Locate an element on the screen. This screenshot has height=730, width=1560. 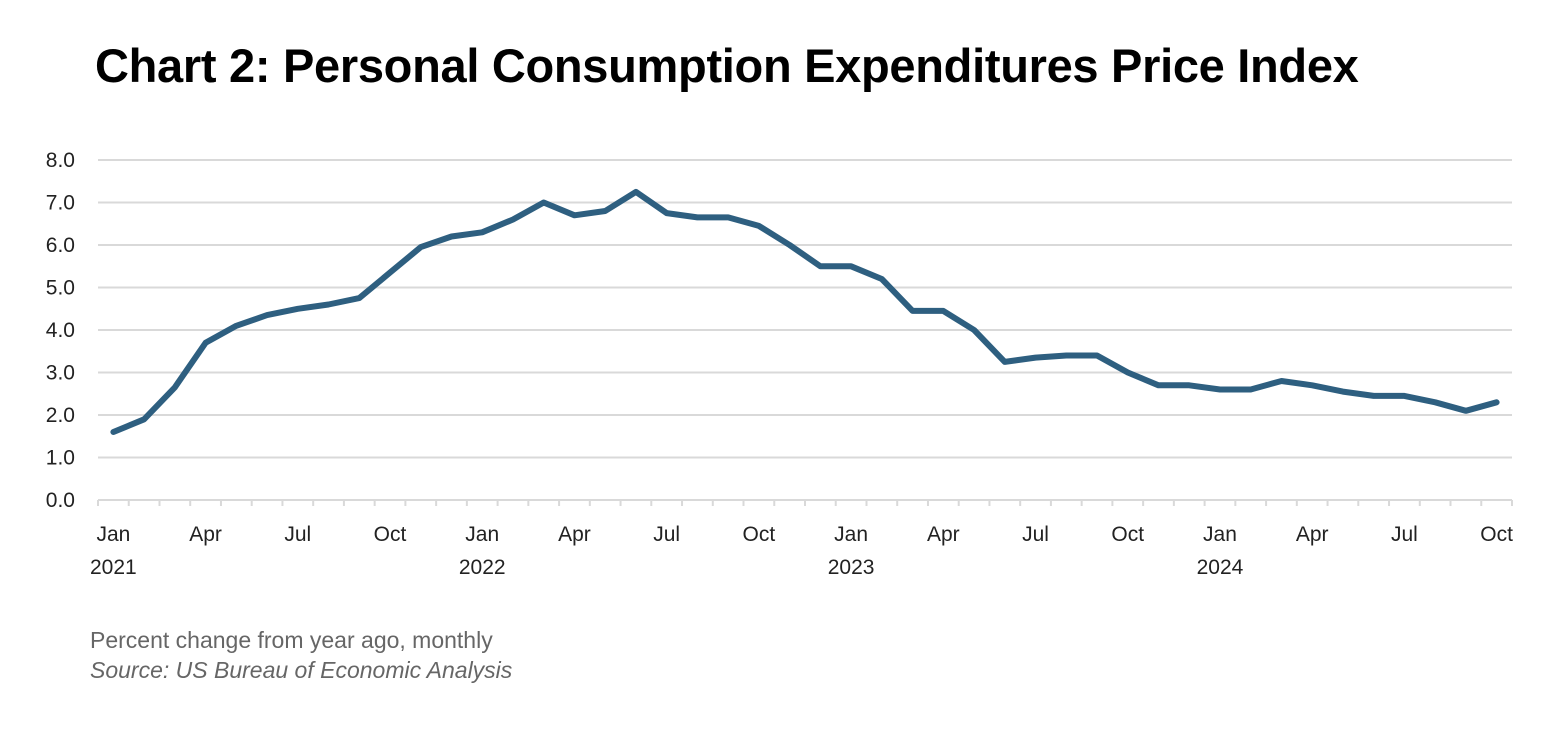
y-tick-label: 1.0 is located at coordinates (60, 458).